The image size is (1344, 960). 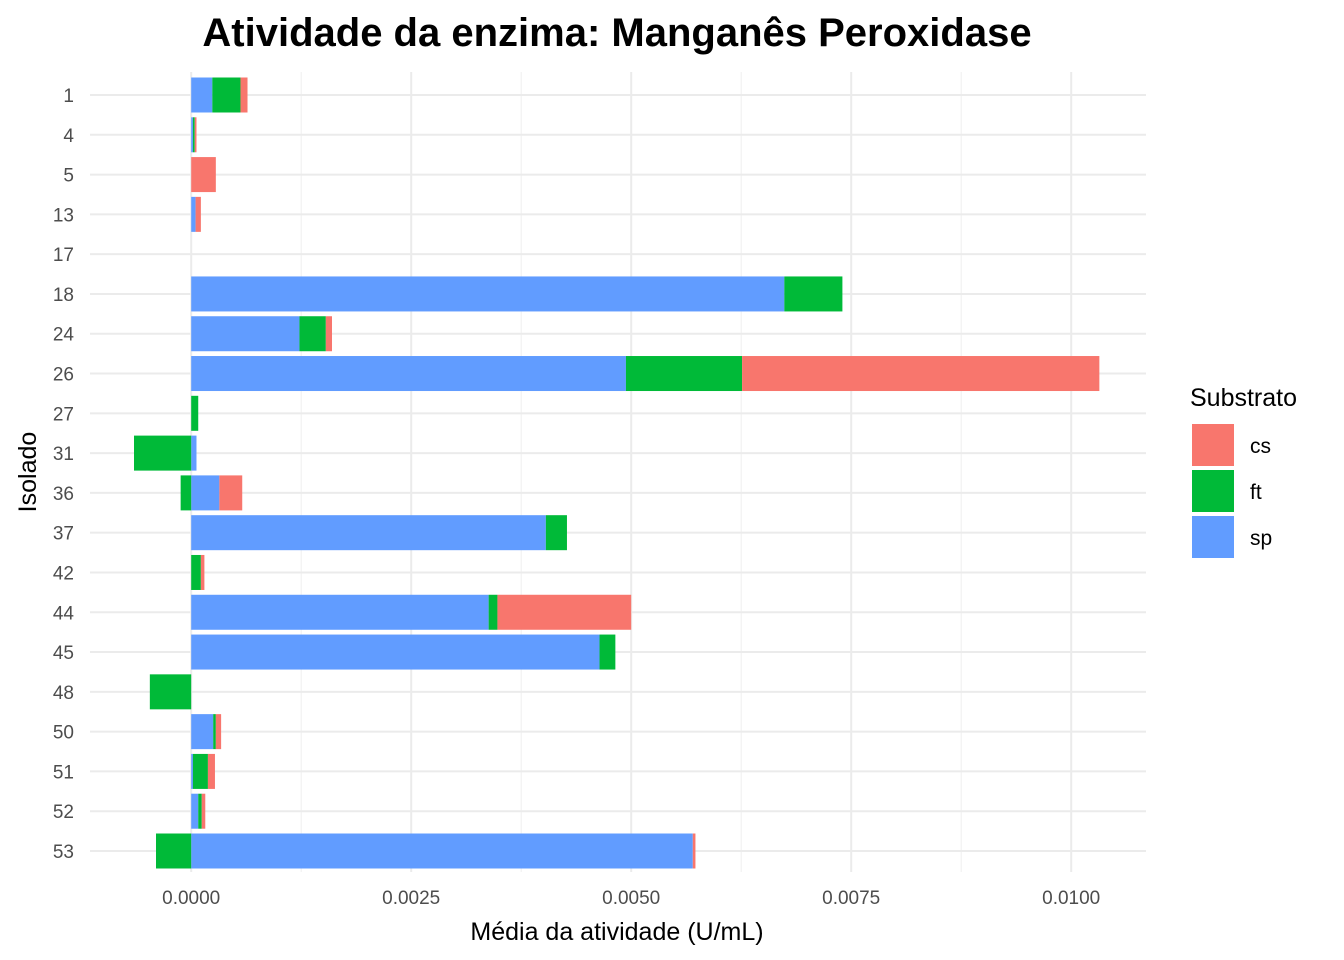 What do you see at coordinates (68, 136) in the screenshot?
I see `y-tick-label: 4` at bounding box center [68, 136].